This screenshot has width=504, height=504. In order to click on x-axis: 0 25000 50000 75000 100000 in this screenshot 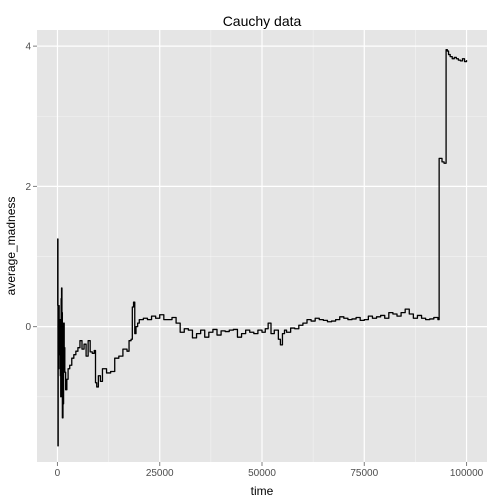, I will do `click(269, 470)`.